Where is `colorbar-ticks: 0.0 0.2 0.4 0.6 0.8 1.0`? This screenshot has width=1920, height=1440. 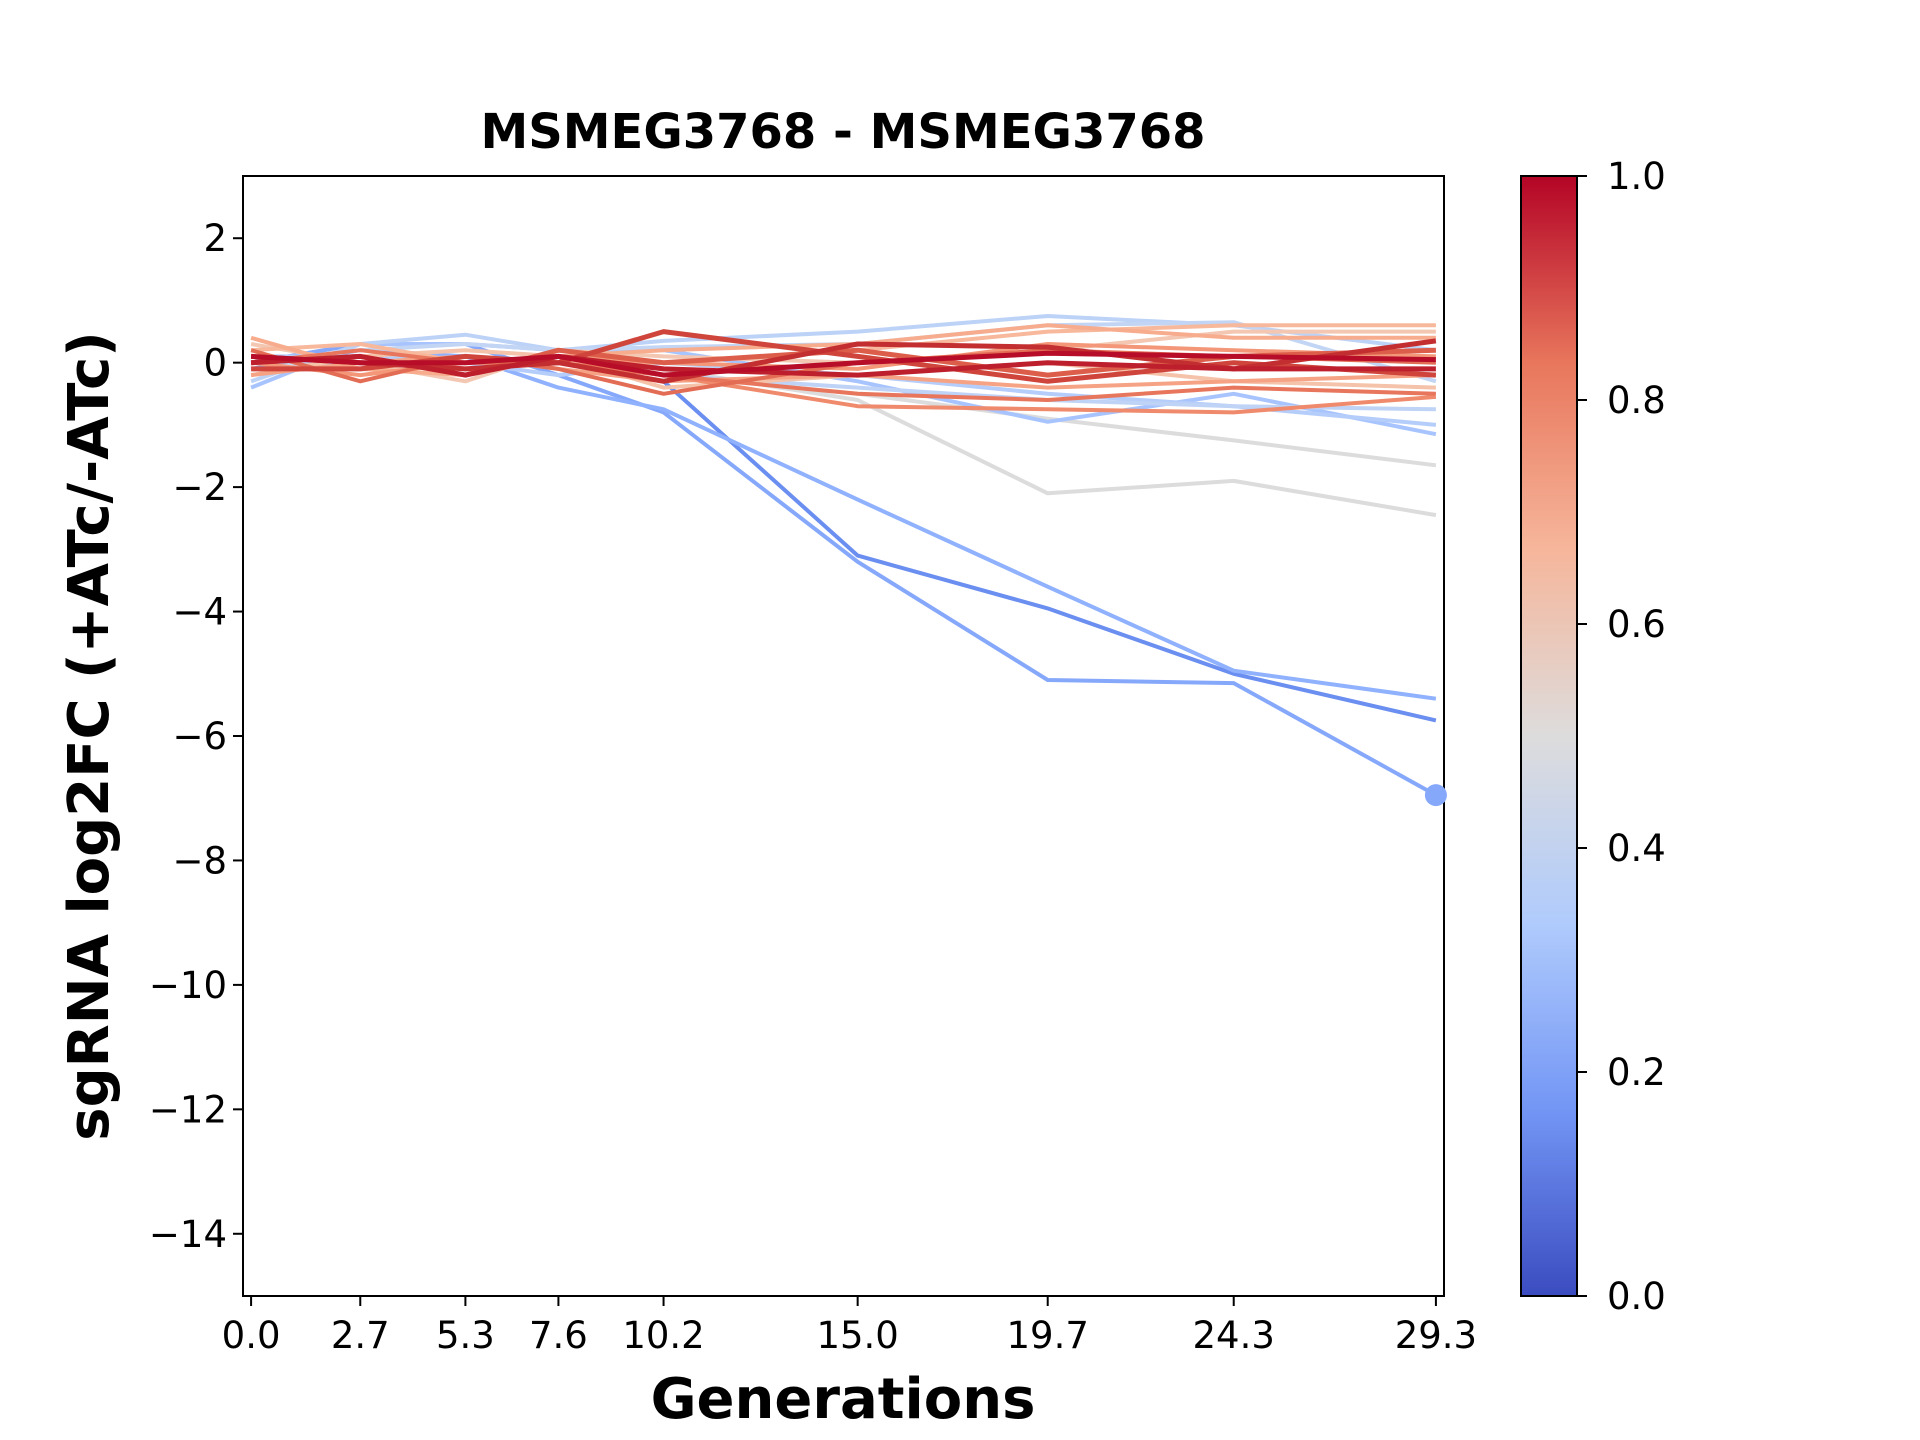
colorbar-ticks: 0.0 0.2 0.4 0.6 0.8 1.0 is located at coordinates (1621, 736).